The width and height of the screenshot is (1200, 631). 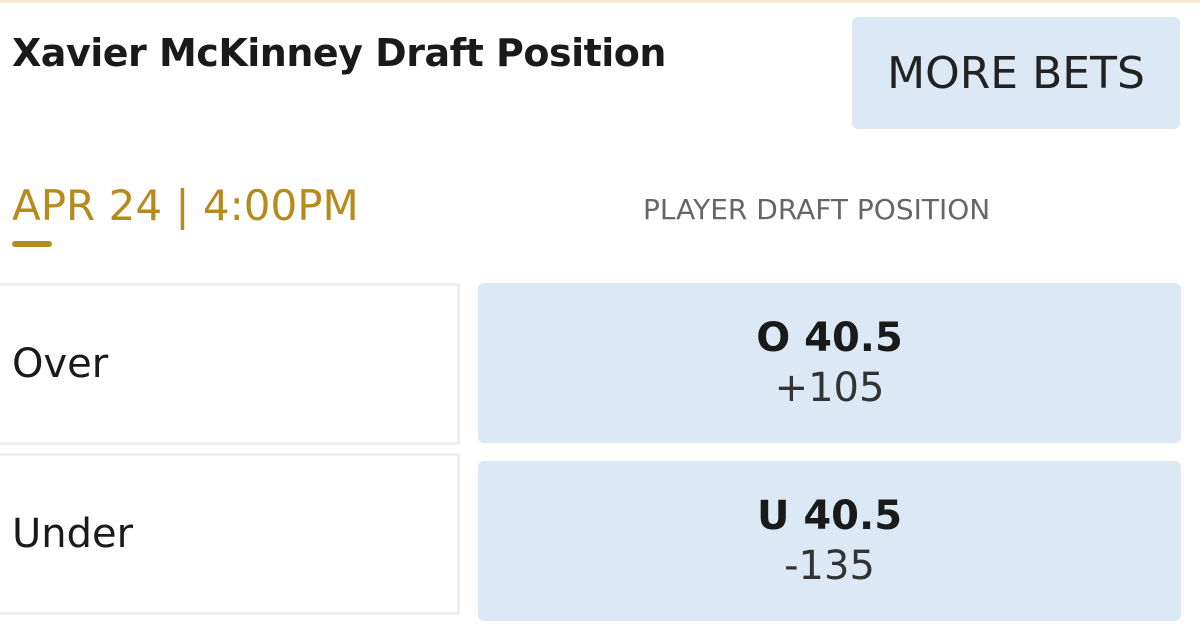 I want to click on title: Xavier McKinney Draft Position, so click(x=339, y=53).